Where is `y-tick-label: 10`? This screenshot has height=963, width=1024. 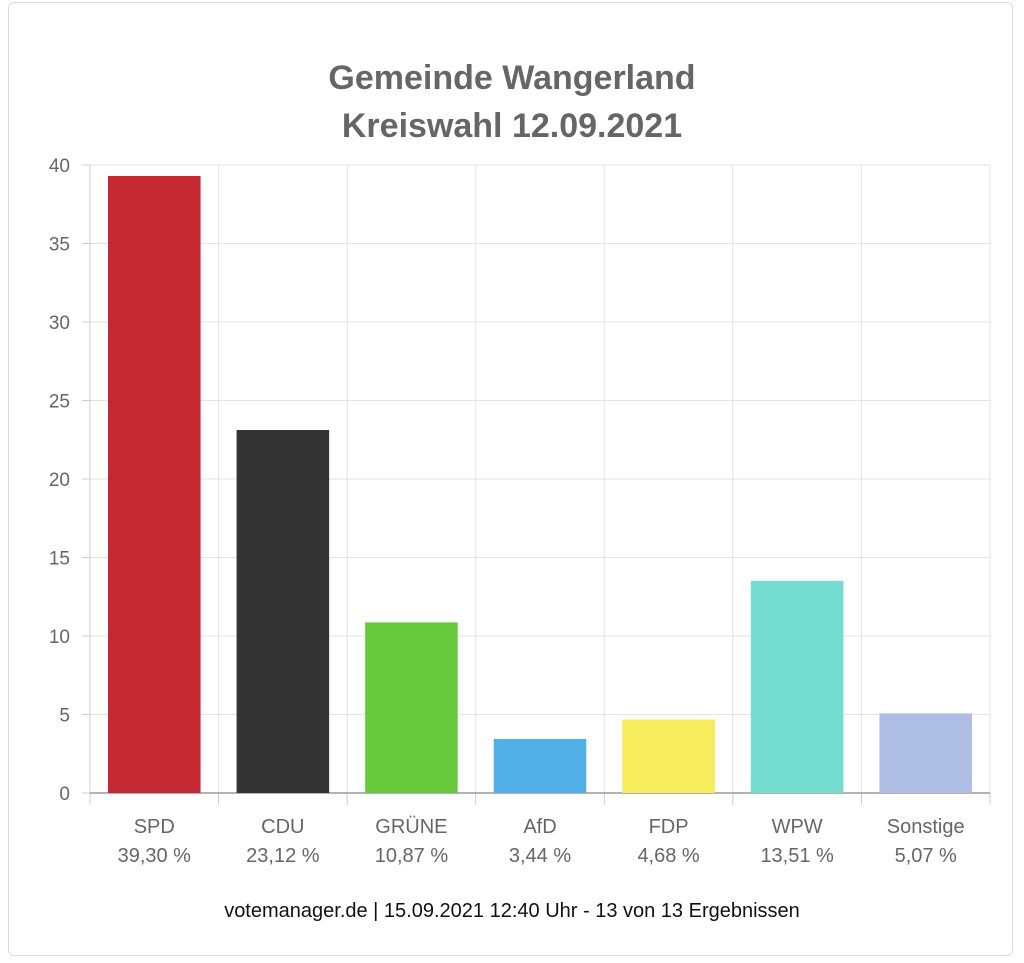 y-tick-label: 10 is located at coordinates (59, 637).